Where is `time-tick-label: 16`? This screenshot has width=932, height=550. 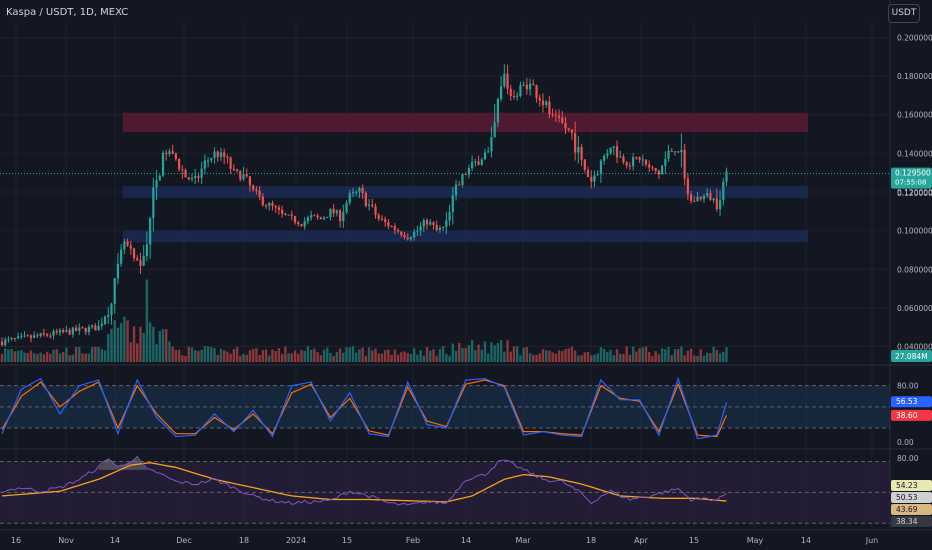
time-tick-label: 16 is located at coordinates (16, 540).